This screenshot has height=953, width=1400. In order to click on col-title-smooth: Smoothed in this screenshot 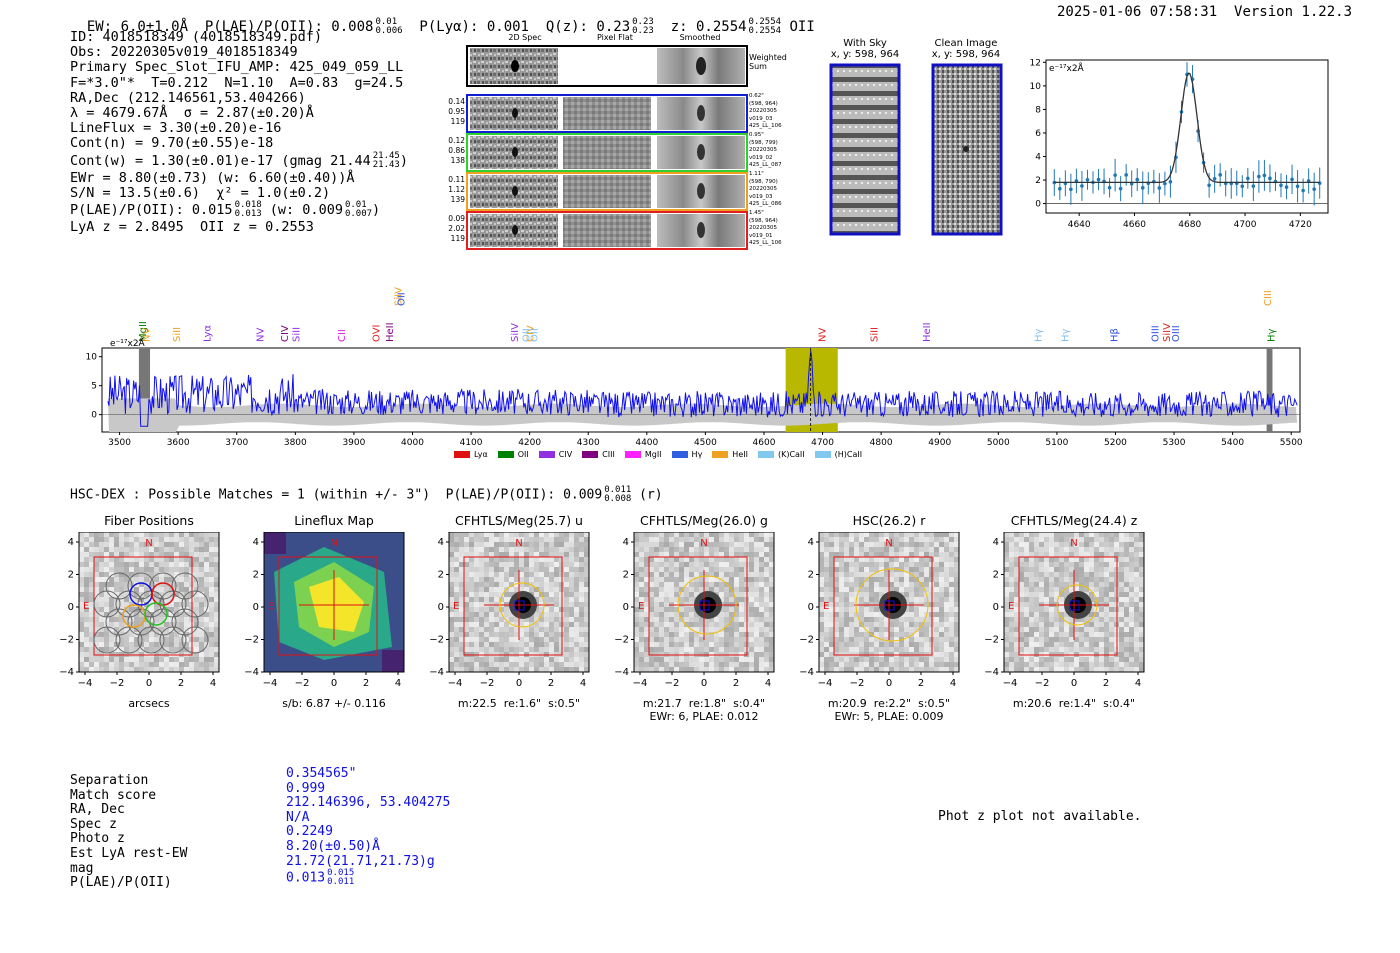, I will do `click(700, 37)`.